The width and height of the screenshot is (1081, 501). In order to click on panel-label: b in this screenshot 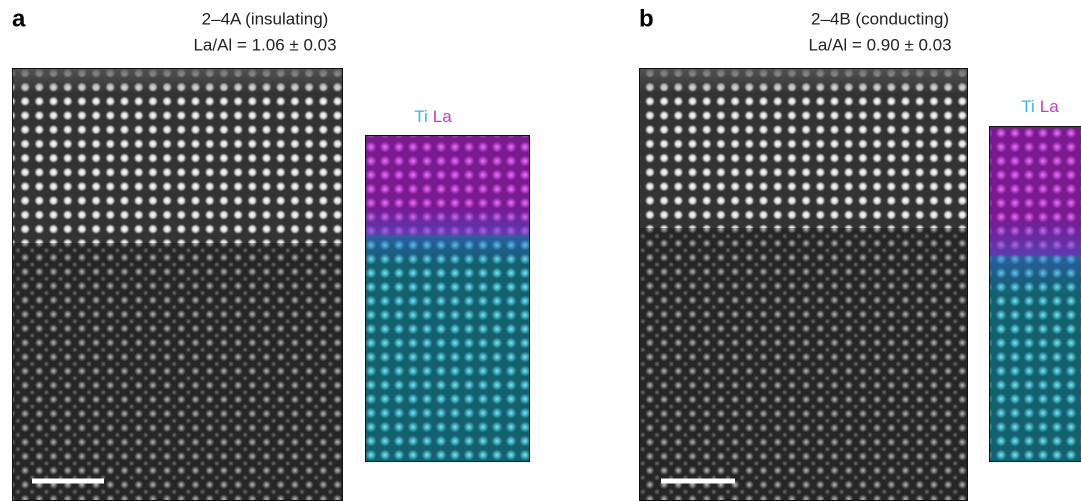, I will do `click(646, 18)`.